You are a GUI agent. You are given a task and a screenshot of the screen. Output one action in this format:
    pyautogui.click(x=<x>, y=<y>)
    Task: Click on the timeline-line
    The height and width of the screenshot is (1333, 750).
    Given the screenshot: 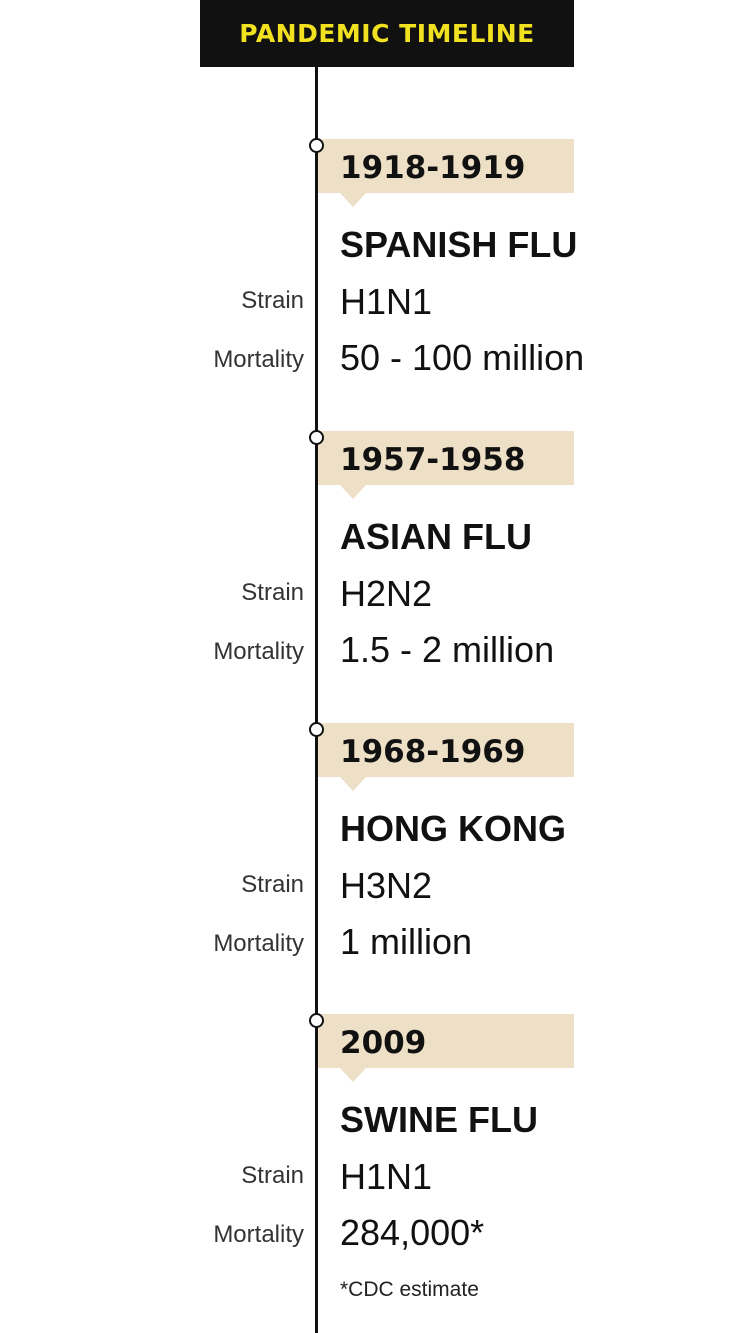 What is the action you would take?
    pyautogui.click(x=316, y=700)
    